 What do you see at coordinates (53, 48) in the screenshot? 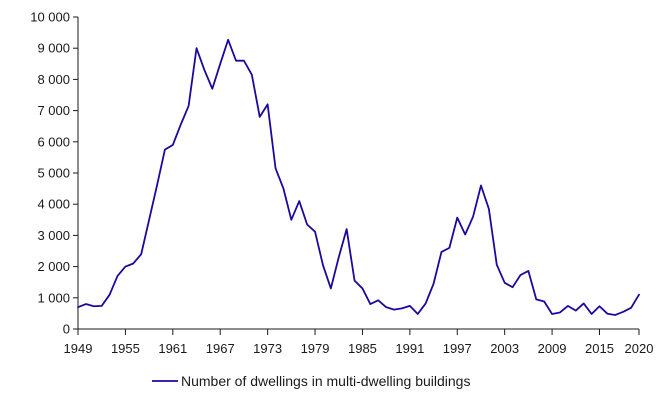
I see `y-tick-label: 9 000` at bounding box center [53, 48].